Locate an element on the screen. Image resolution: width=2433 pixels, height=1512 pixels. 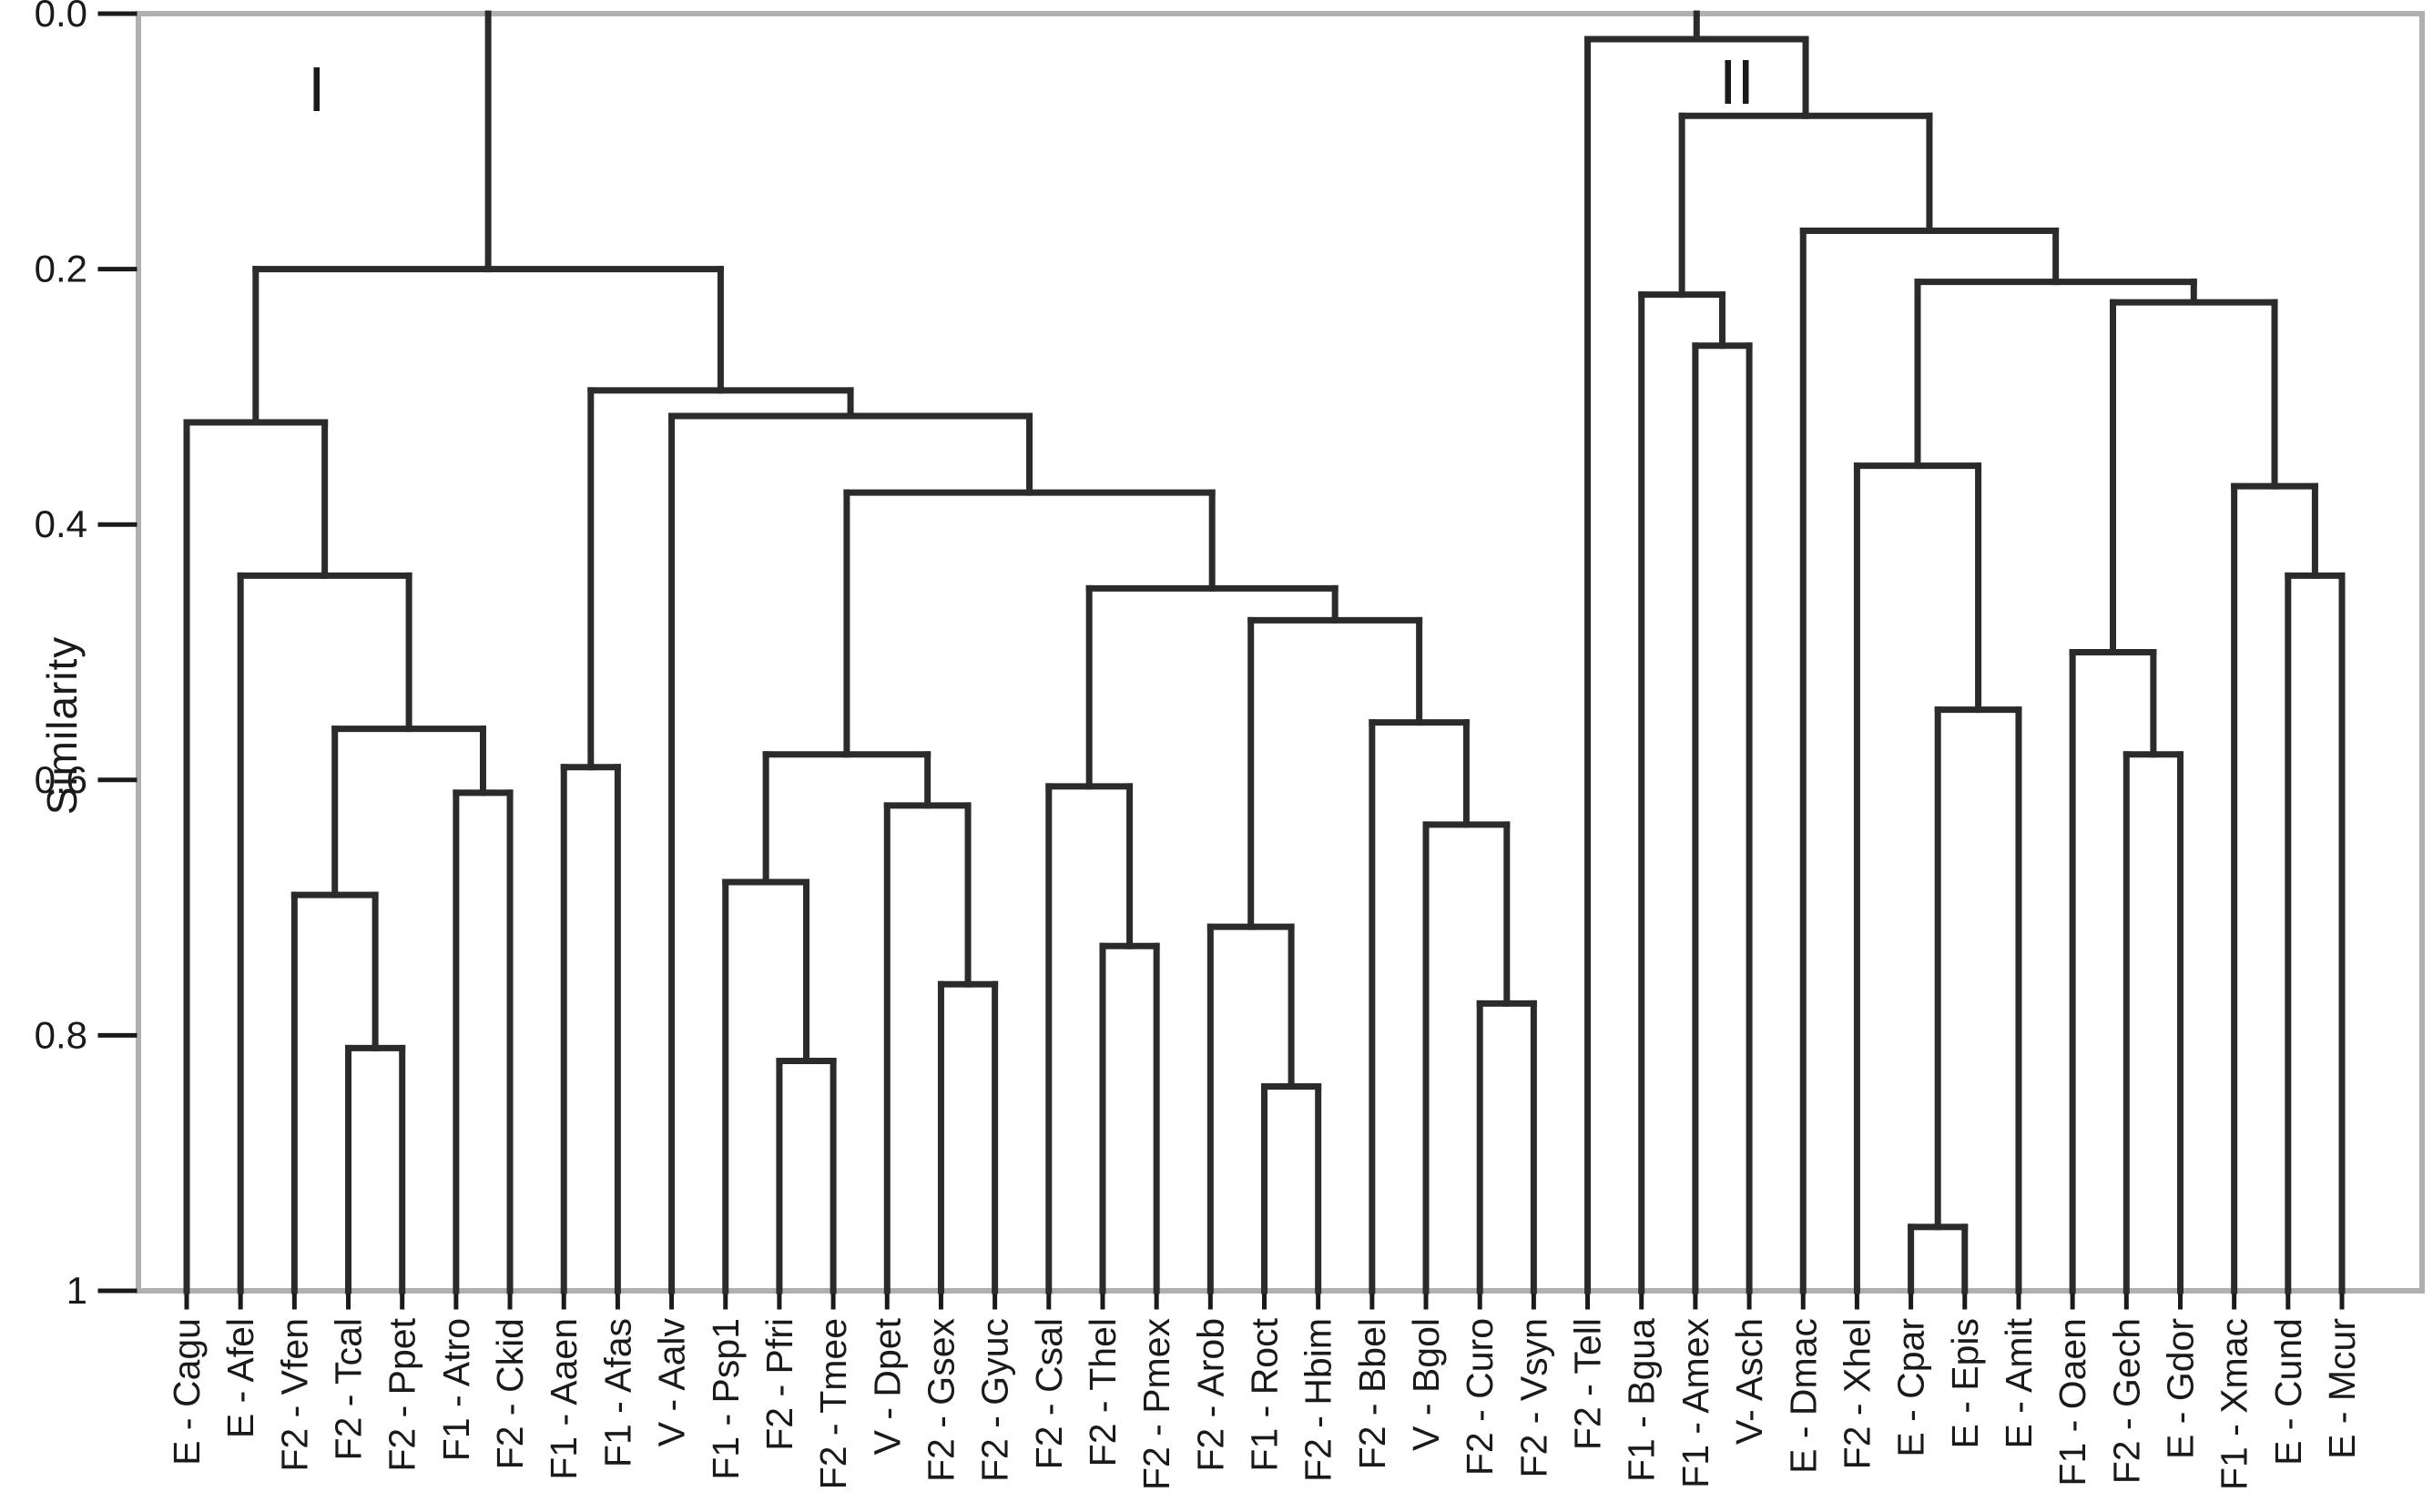
leaf-label: F1 - Aaen is located at coordinates (564, 1399).